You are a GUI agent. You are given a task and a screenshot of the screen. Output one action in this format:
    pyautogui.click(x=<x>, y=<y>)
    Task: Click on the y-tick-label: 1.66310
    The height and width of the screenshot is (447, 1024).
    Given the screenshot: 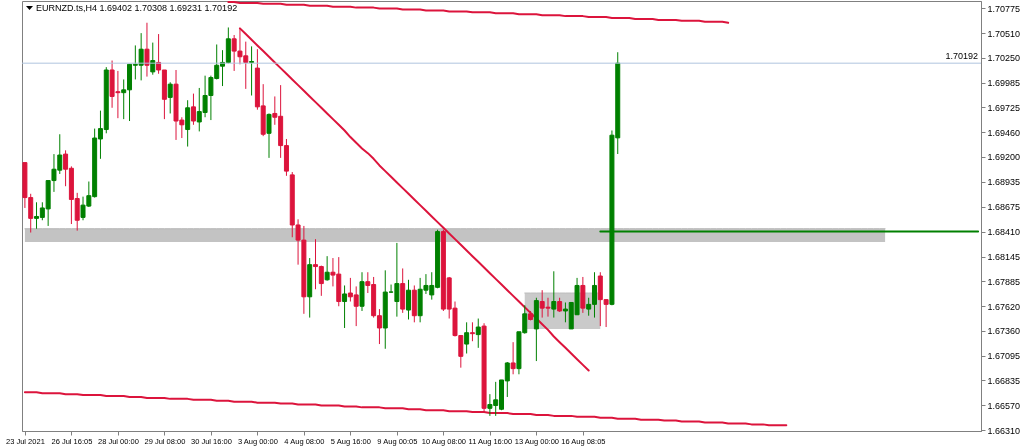 What is the action you would take?
    pyautogui.click(x=1004, y=430)
    